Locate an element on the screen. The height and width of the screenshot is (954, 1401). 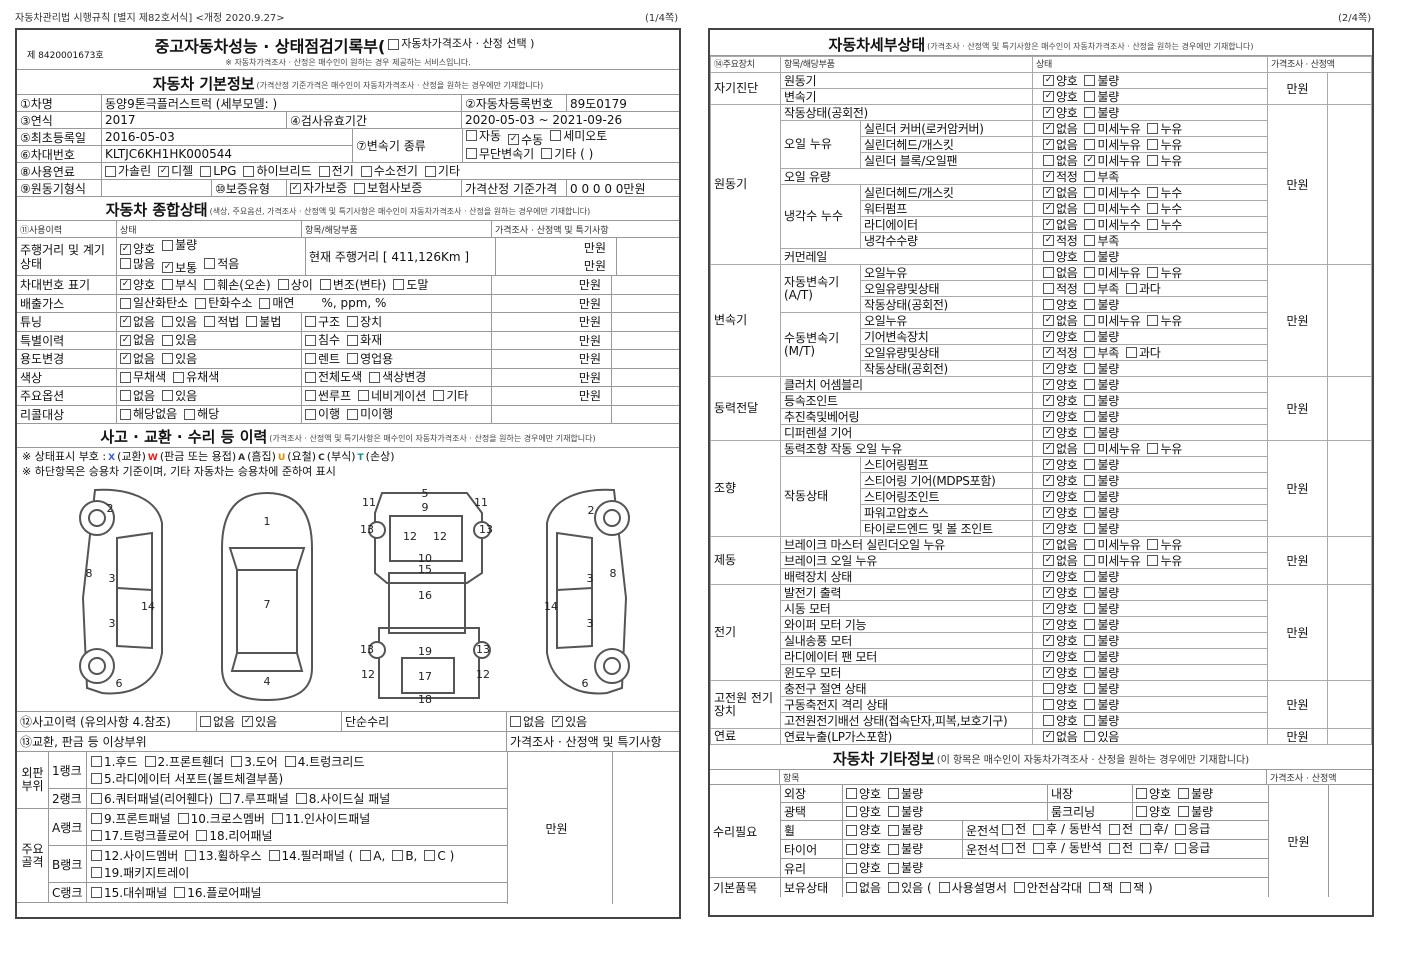
checkbox-option: 세미오토 is located at coordinates (578, 136).